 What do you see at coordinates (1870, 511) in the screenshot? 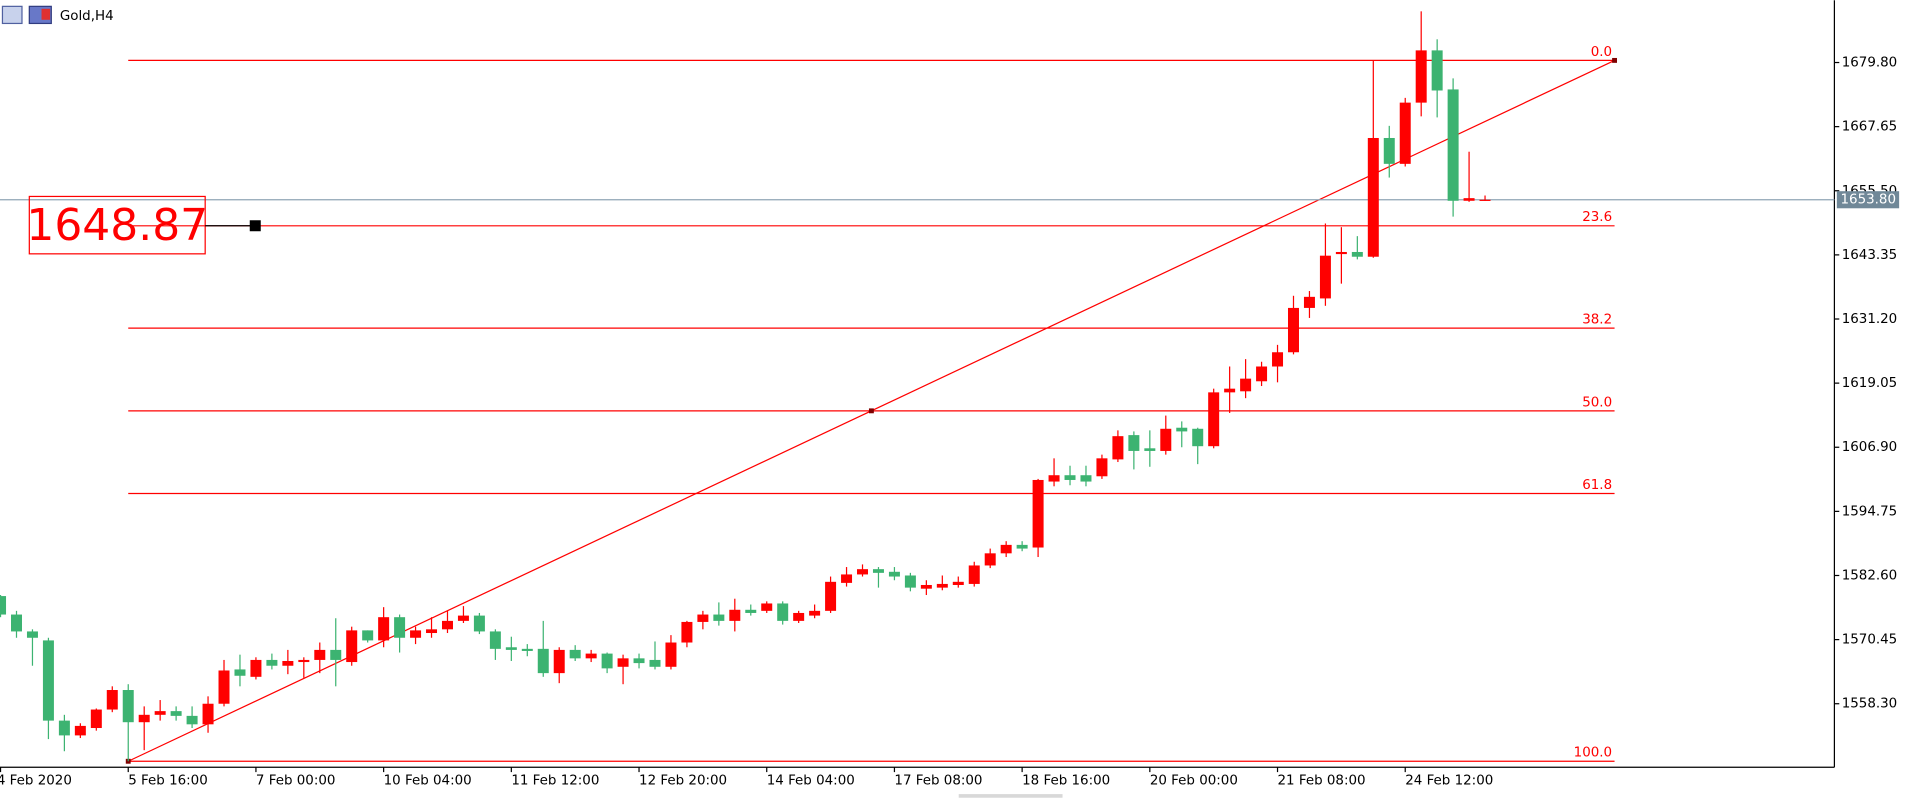
I see `y-tick-label: 1594.75` at bounding box center [1870, 511].